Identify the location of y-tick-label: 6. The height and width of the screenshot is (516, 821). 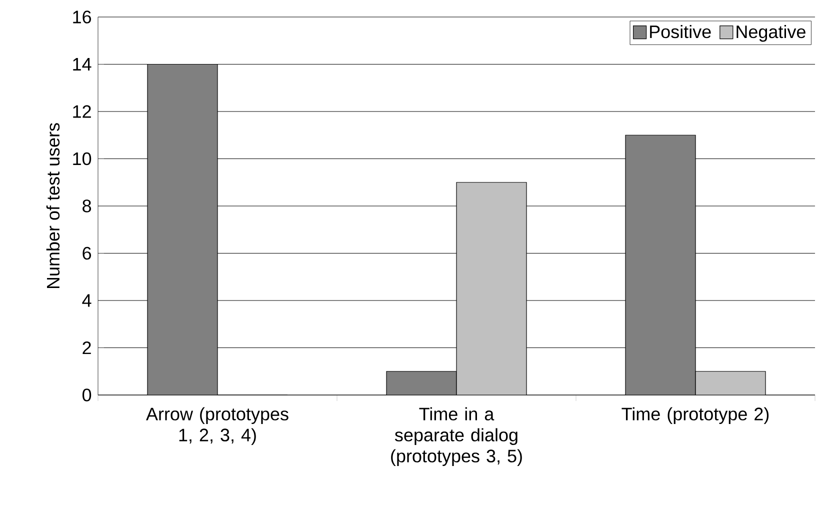
(87, 253).